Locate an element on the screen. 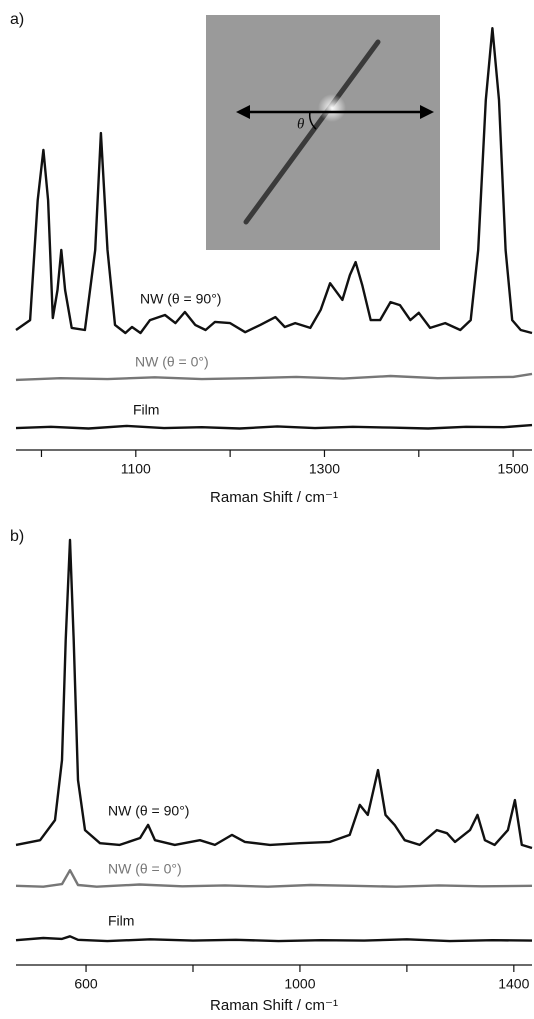 This screenshot has height=1019, width=534. laser-spot is located at coordinates (332, 108).